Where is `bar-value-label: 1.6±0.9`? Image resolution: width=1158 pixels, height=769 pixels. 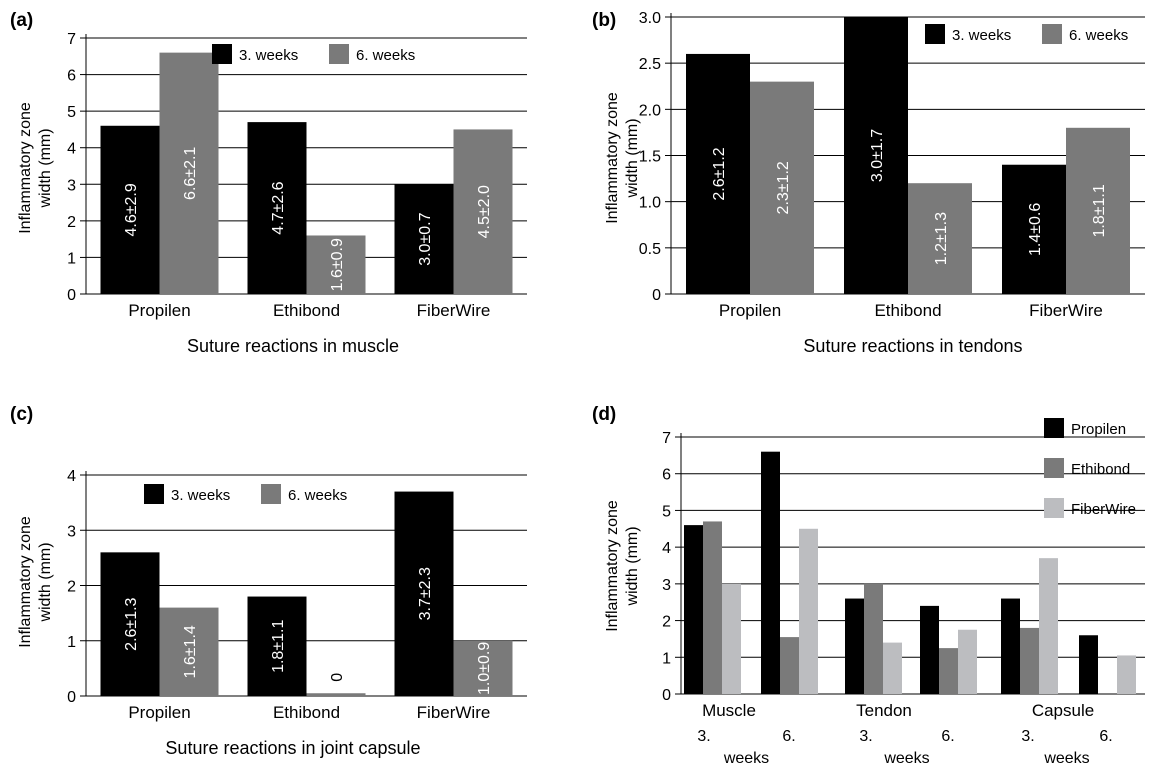
bar-value-label: 1.6±0.9 is located at coordinates (337, 264).